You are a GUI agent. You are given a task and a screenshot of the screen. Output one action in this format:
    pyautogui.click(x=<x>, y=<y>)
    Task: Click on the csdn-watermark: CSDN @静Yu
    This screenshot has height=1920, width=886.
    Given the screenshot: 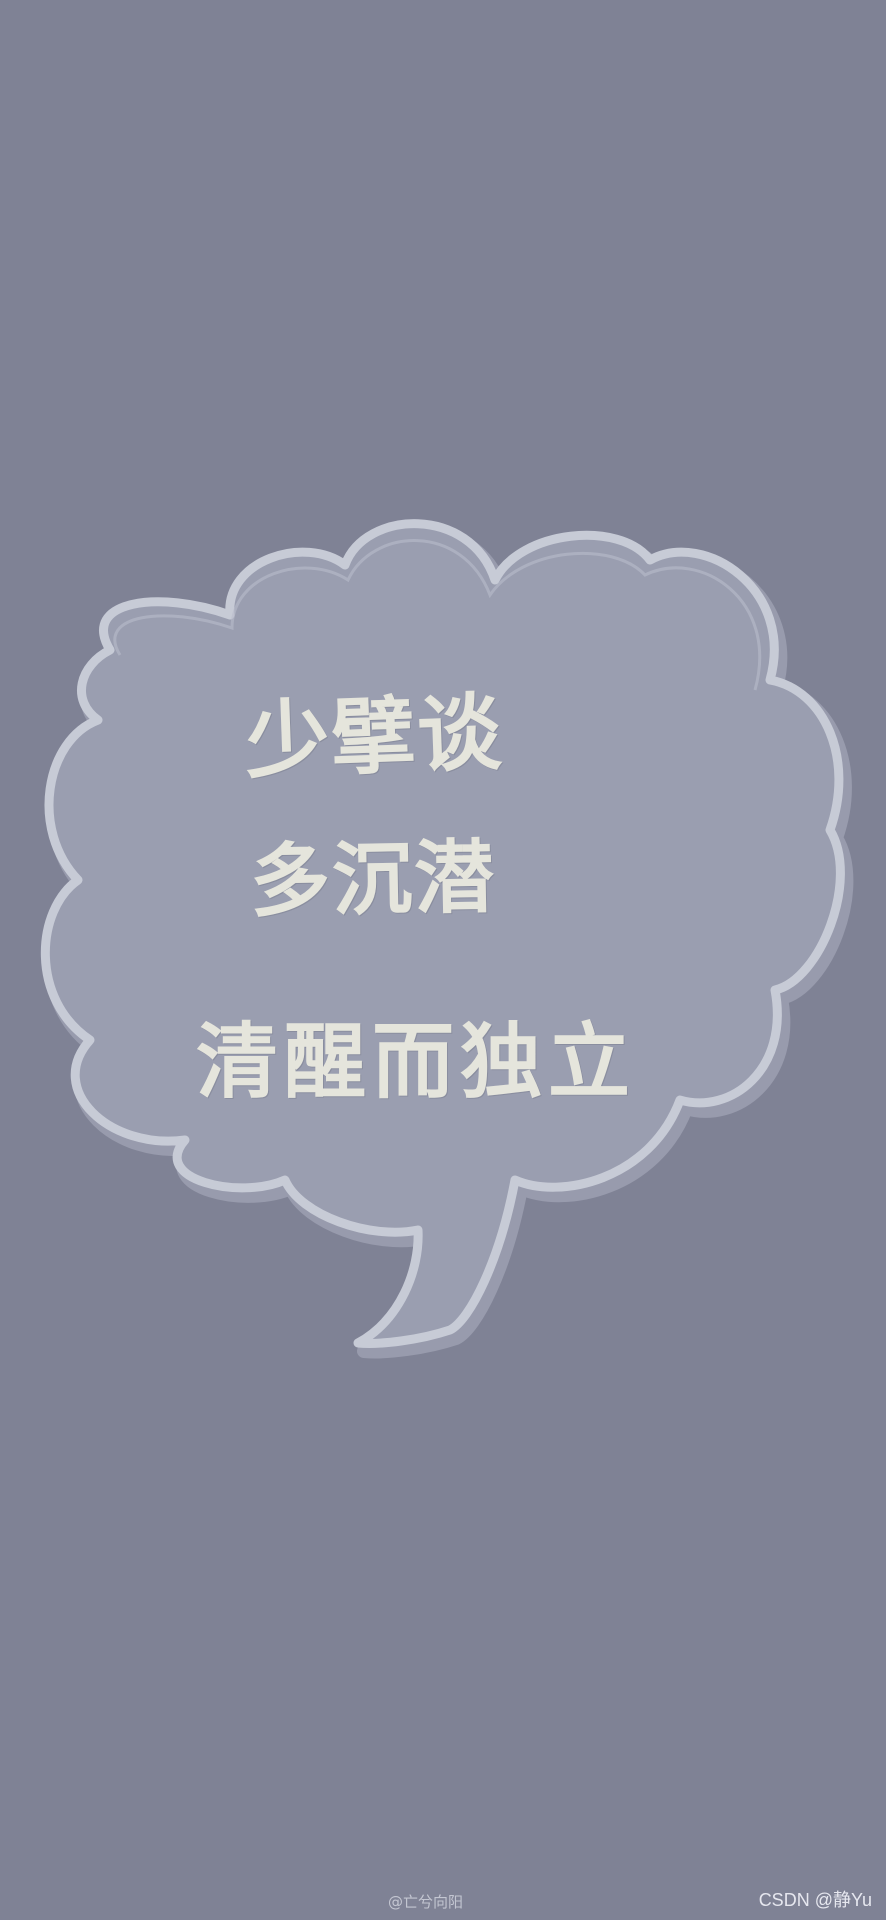 What is the action you would take?
    pyautogui.click(x=815, y=1900)
    